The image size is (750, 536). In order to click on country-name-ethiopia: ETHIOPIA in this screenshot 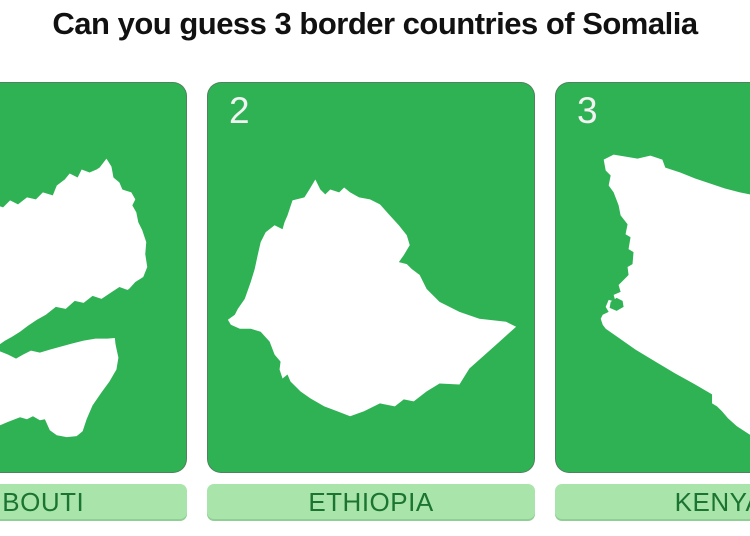, I will do `click(371, 502)`.